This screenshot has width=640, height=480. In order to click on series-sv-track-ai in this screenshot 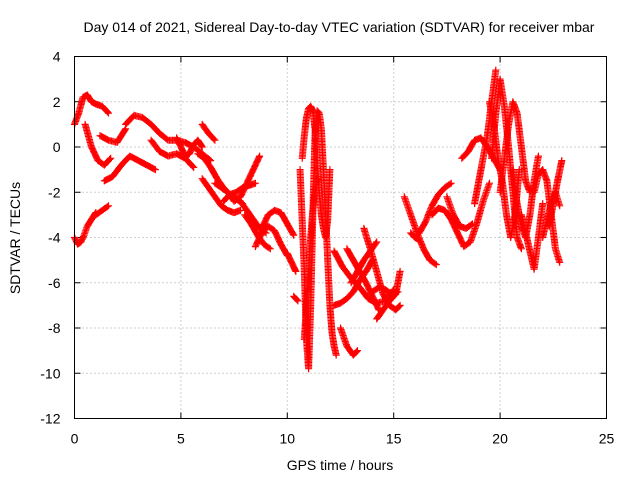, I will do `click(460, 215)`.